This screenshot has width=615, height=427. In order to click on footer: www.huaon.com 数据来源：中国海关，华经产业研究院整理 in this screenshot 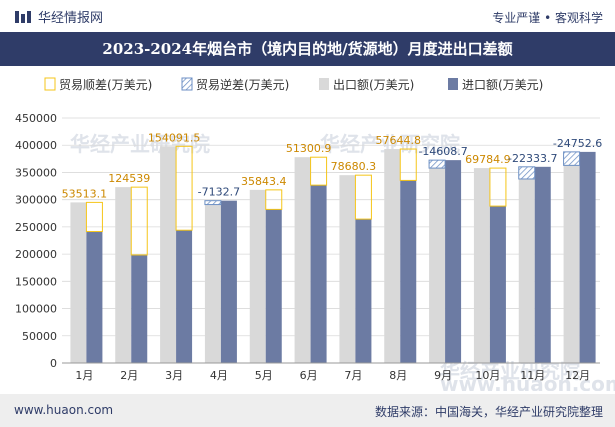, I will do `click(307, 410)`.